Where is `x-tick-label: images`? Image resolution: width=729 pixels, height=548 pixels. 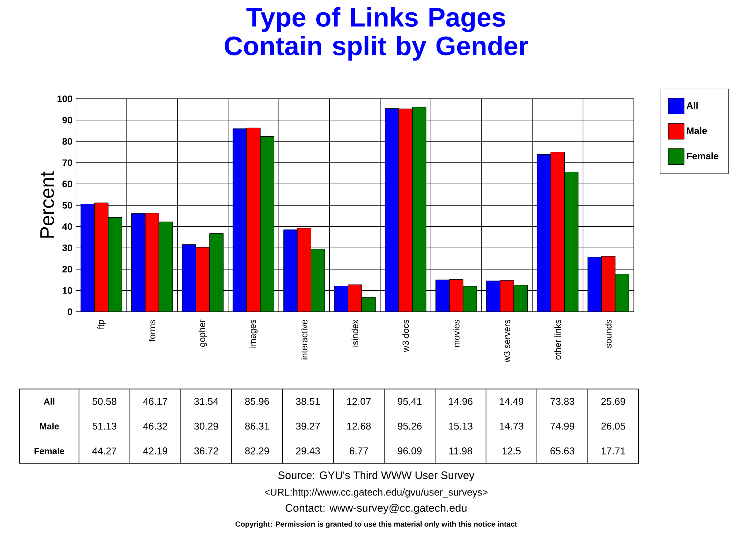
x-tick-label: images is located at coordinates (254, 334).